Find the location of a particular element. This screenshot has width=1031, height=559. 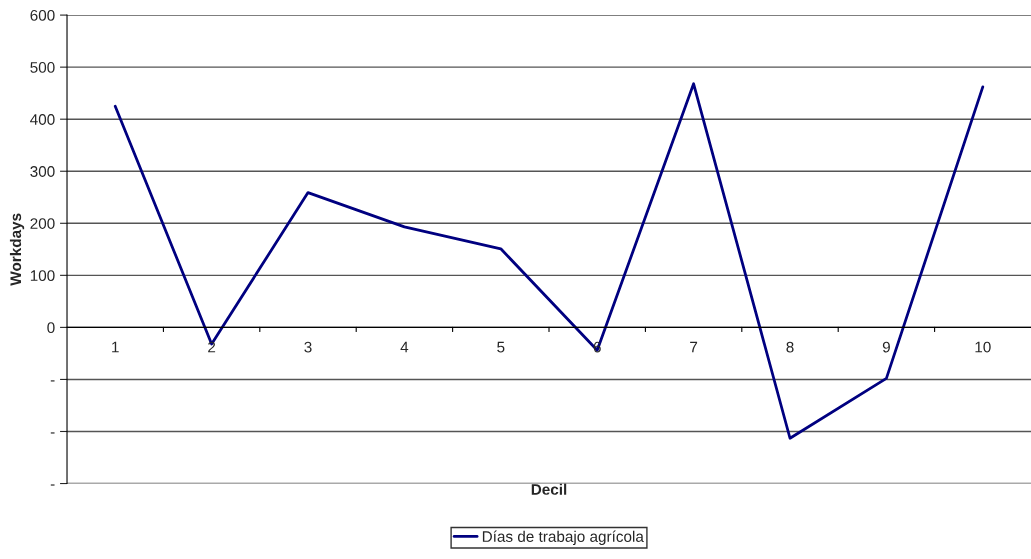

y-tick-label: 400 is located at coordinates (42, 119).